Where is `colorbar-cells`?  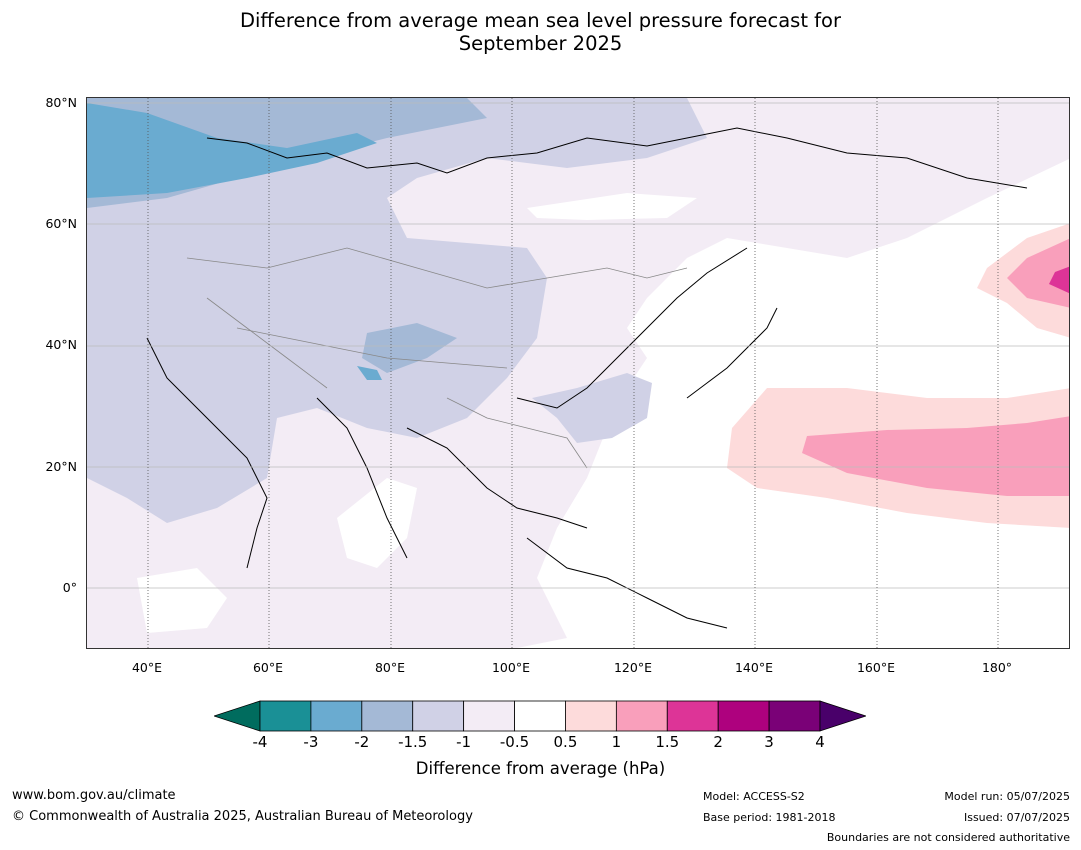 colorbar-cells is located at coordinates (540, 716).